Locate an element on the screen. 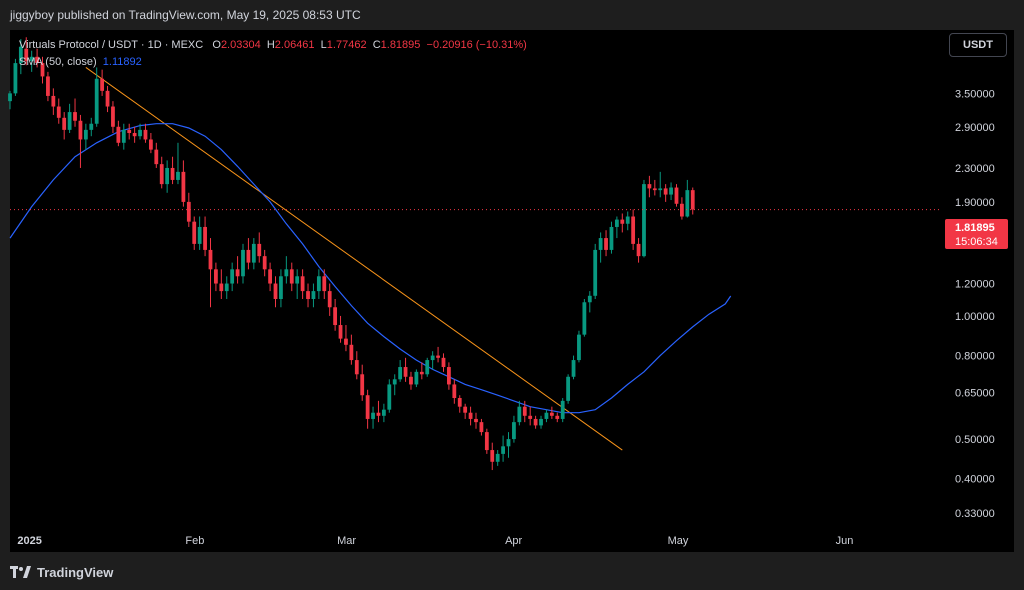  y-tick-label: 2.30000 is located at coordinates (975, 169).